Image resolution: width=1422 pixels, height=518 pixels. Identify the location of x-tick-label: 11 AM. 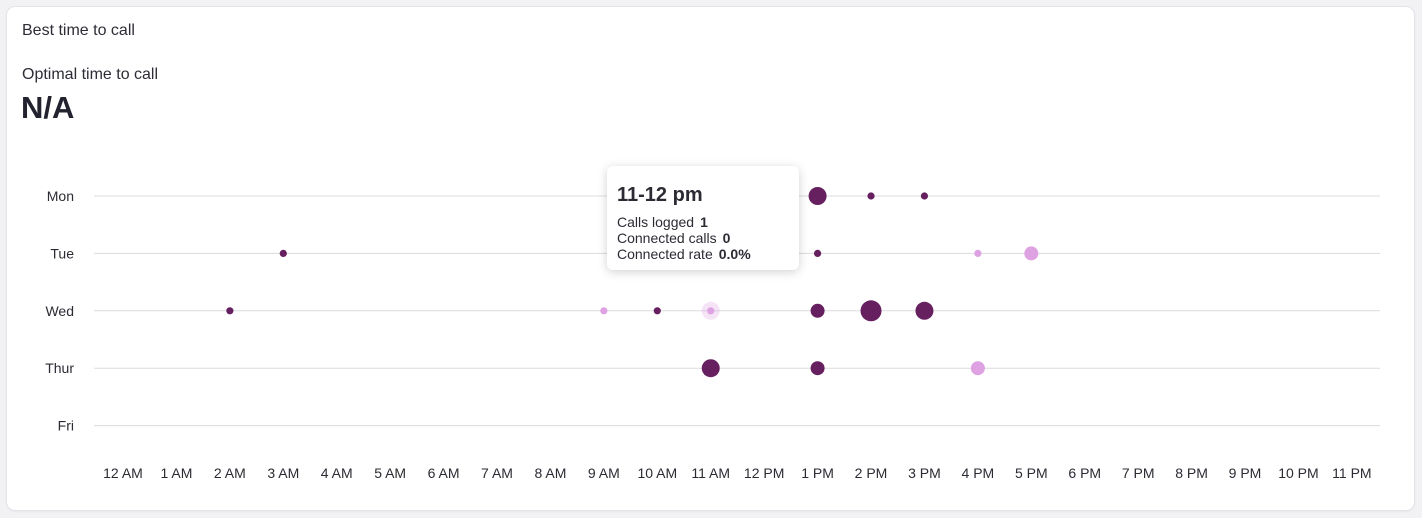
(710, 473).